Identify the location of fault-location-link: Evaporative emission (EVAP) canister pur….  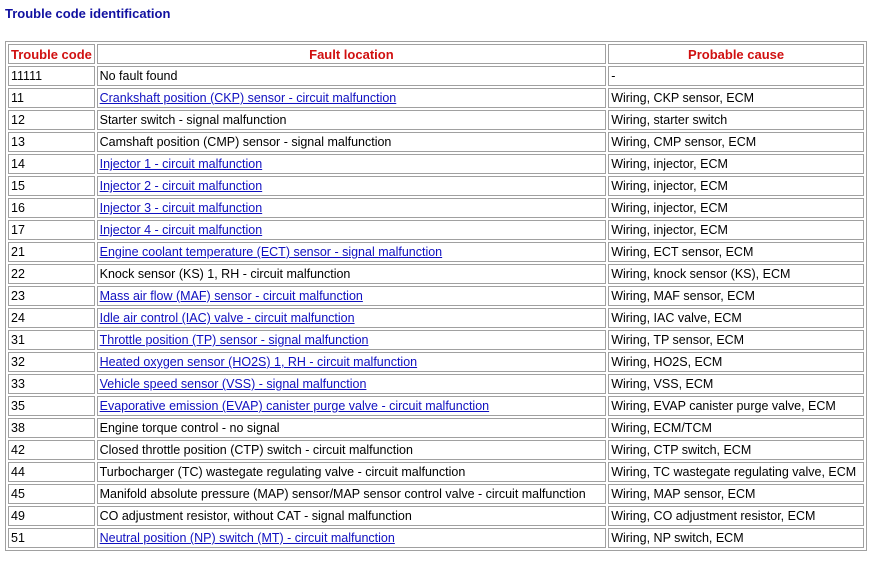
(294, 406).